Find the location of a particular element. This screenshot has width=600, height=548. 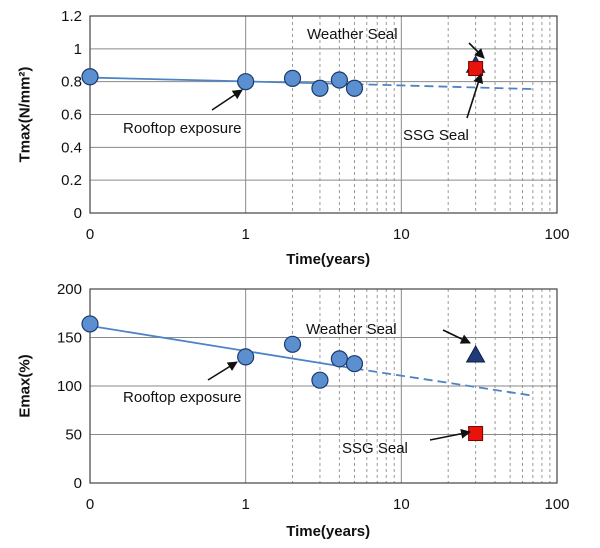

y-tick-label: 0.6 is located at coordinates (71, 115).